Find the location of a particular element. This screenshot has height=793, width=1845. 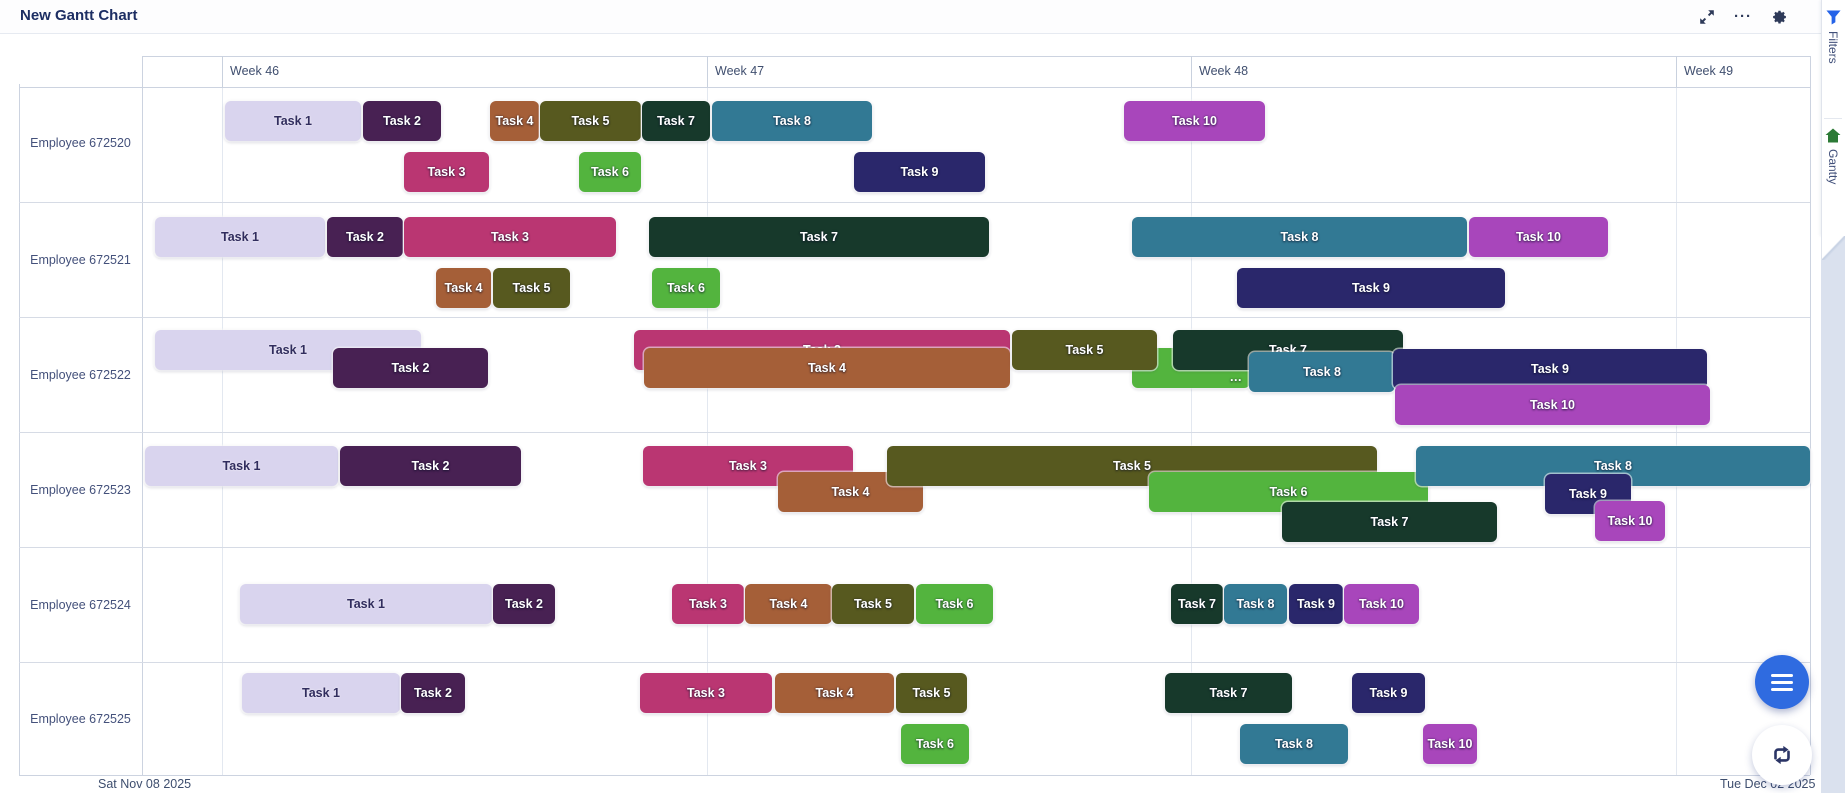

week-header-3: Week 49 is located at coordinates (1709, 71).